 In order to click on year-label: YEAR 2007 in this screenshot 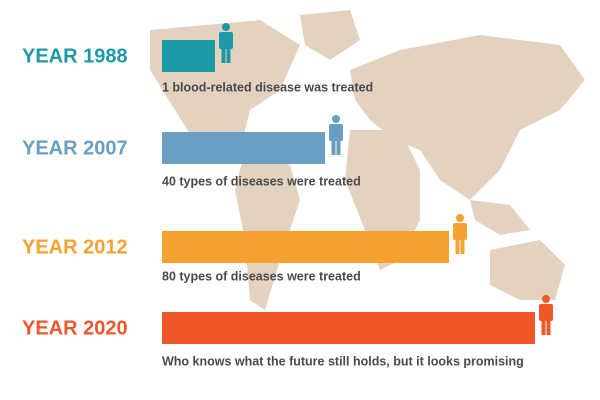, I will do `click(75, 148)`.